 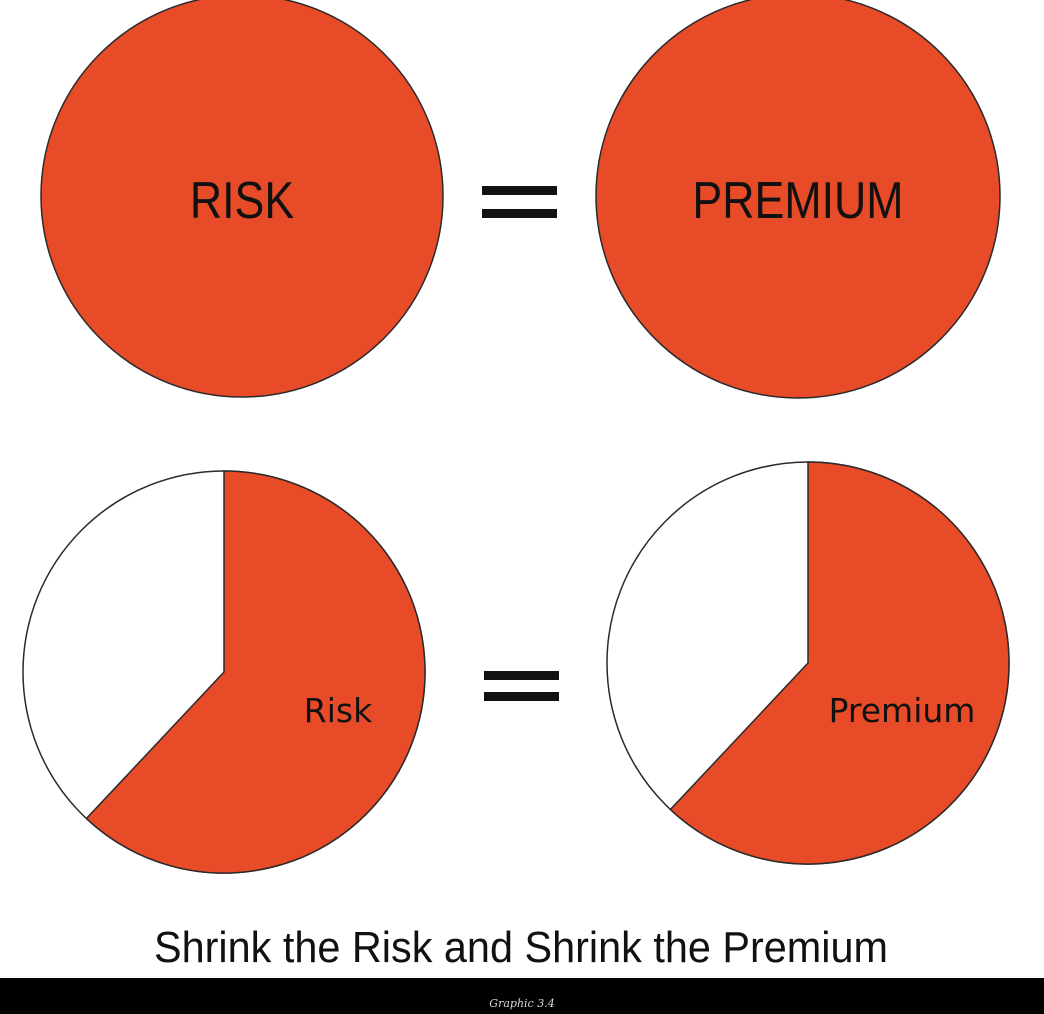 What do you see at coordinates (839, 663) in the screenshot?
I see `premium-pie-filled-slice` at bounding box center [839, 663].